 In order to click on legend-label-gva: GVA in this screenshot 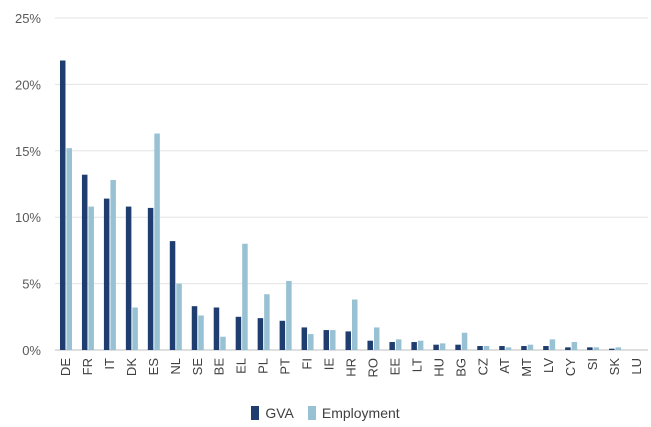, I will do `click(279, 413)`.